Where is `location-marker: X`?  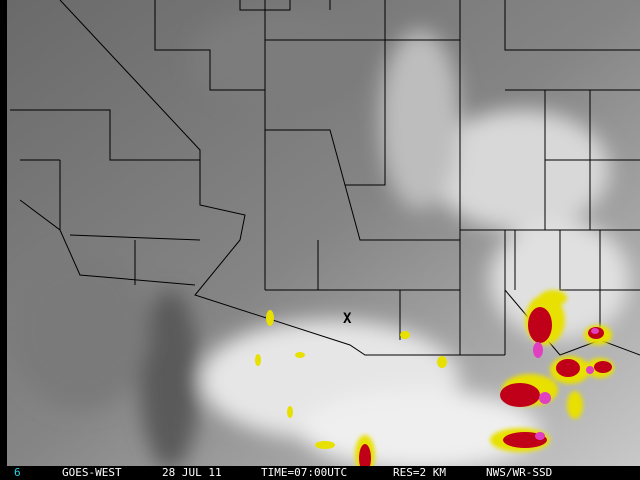
location-marker: X is located at coordinates (347, 319).